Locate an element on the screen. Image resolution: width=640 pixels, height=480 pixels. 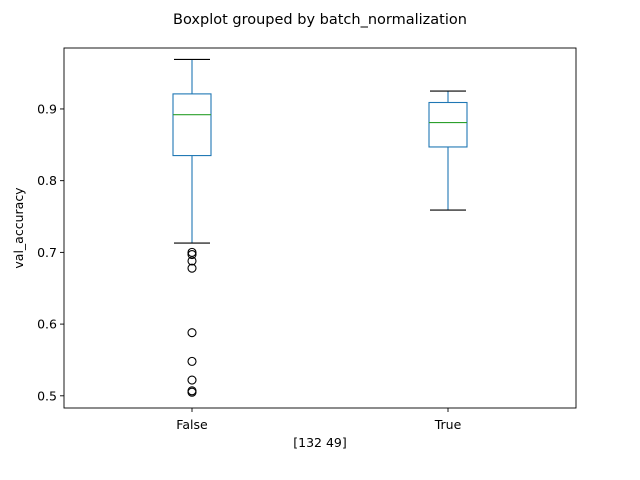
x-tick-label: False is located at coordinates (192, 424).